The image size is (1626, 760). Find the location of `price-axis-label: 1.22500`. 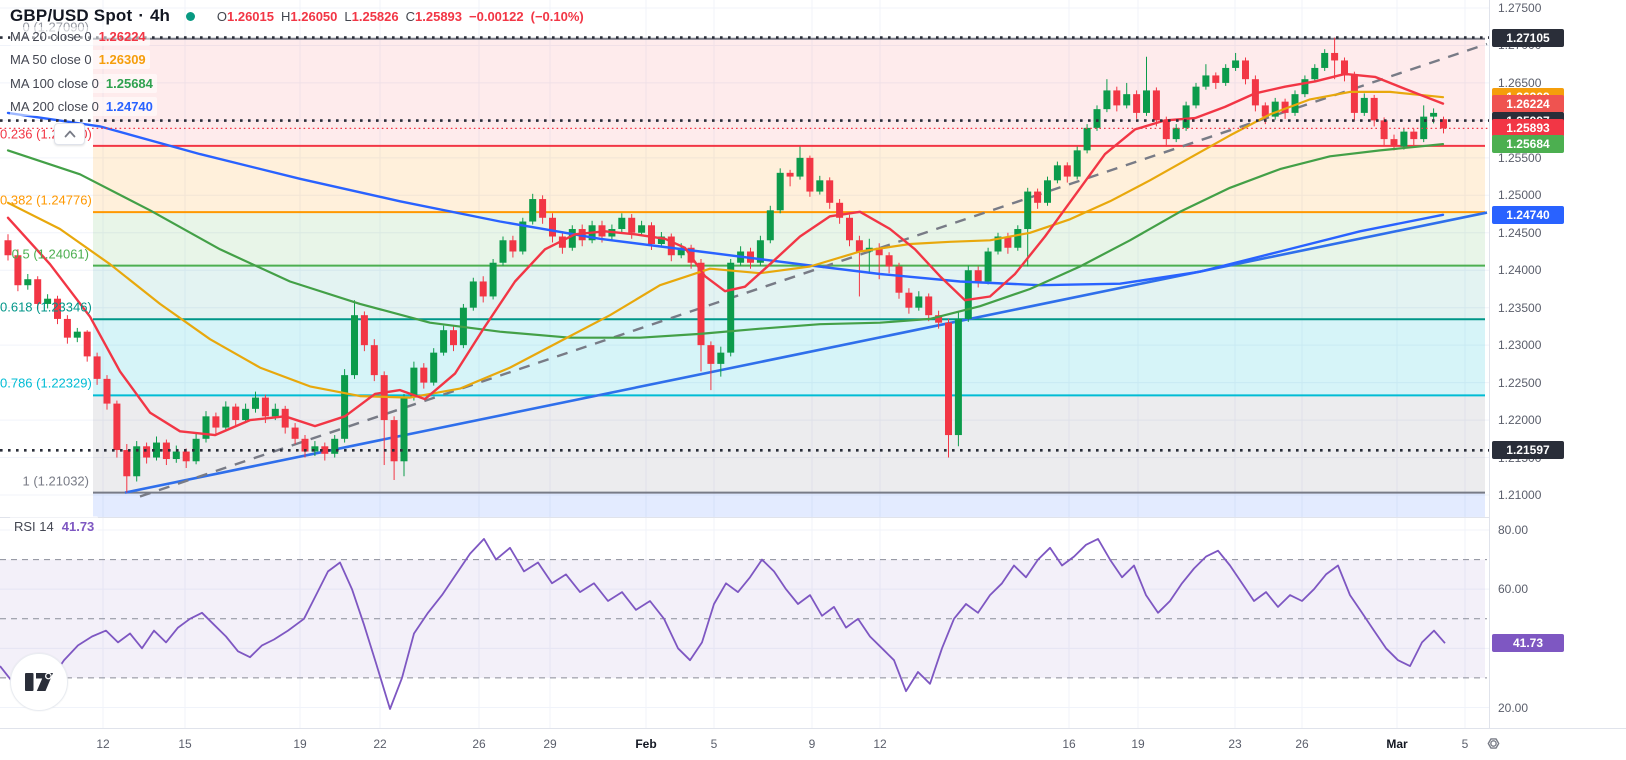

price-axis-label: 1.22500 is located at coordinates (1520, 382).